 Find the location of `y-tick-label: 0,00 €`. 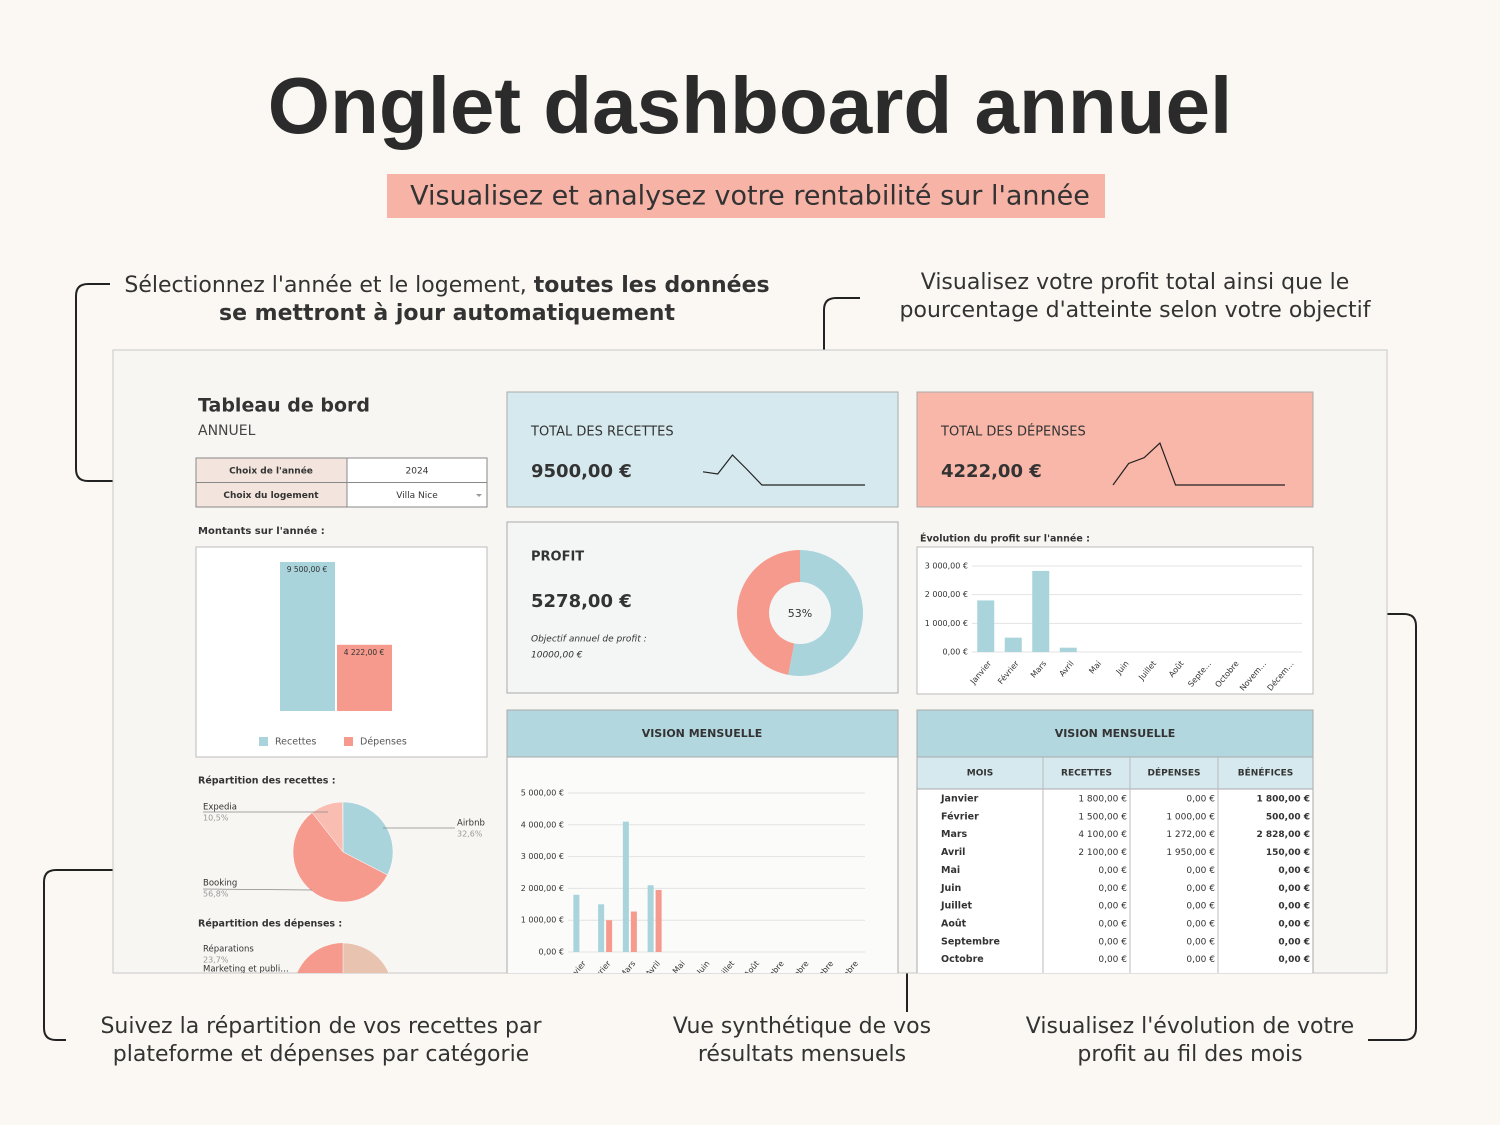

y-tick-label: 0,00 € is located at coordinates (551, 952).